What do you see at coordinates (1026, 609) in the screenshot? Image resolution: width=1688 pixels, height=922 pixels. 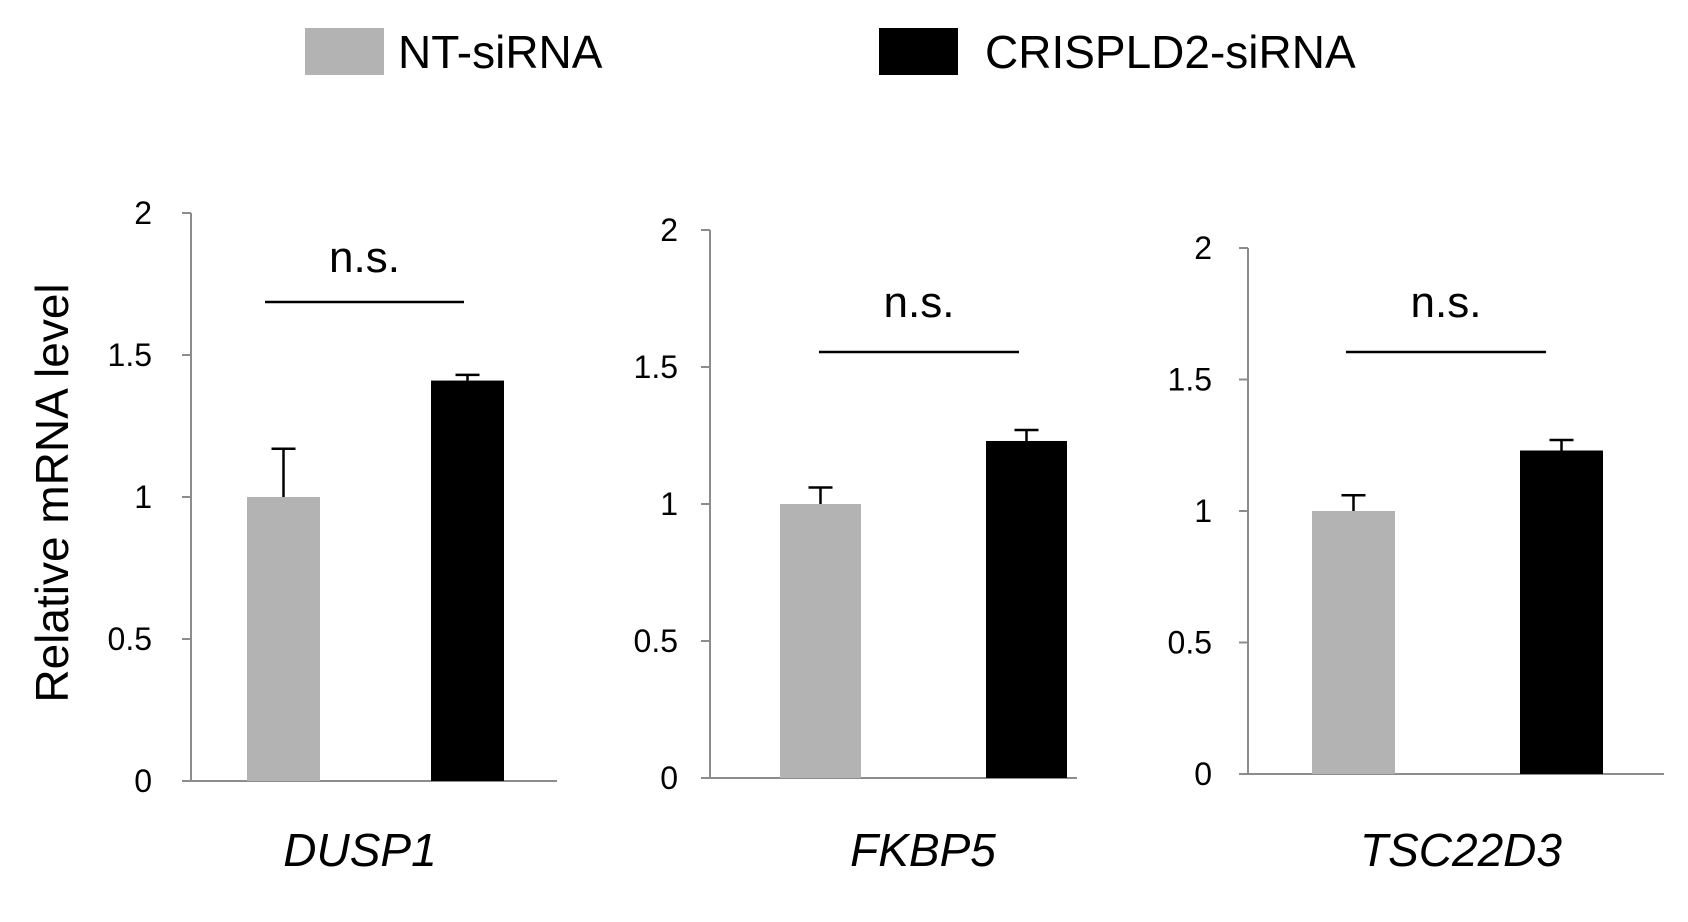 I see `bar-crispld2-sirna-fkbp5` at bounding box center [1026, 609].